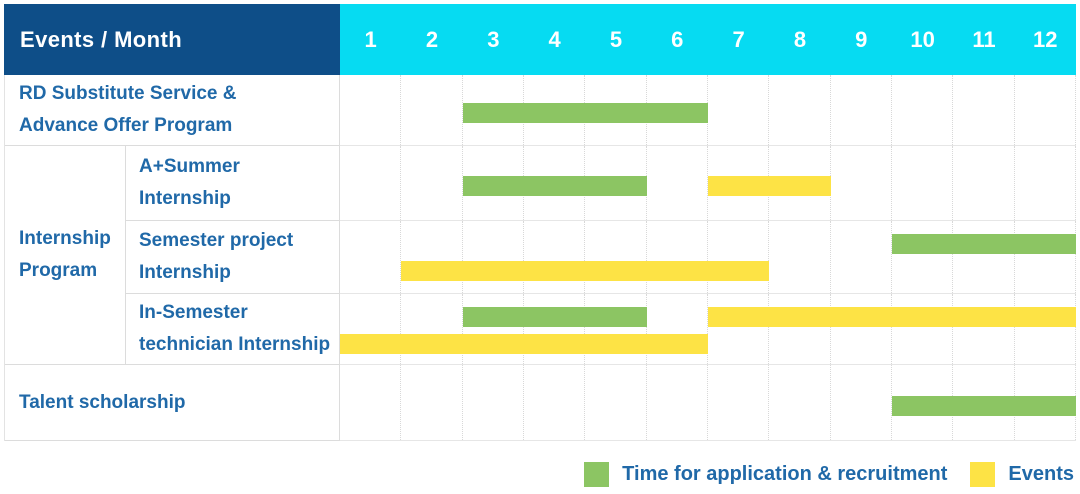  I want to click on group-label: Internship Program, so click(65, 255).